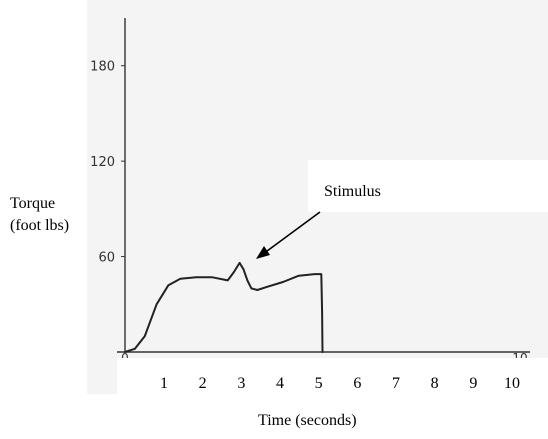 Image resolution: width=548 pixels, height=439 pixels. What do you see at coordinates (32, 203) in the screenshot?
I see `y-axis-label-line-1: Torque` at bounding box center [32, 203].